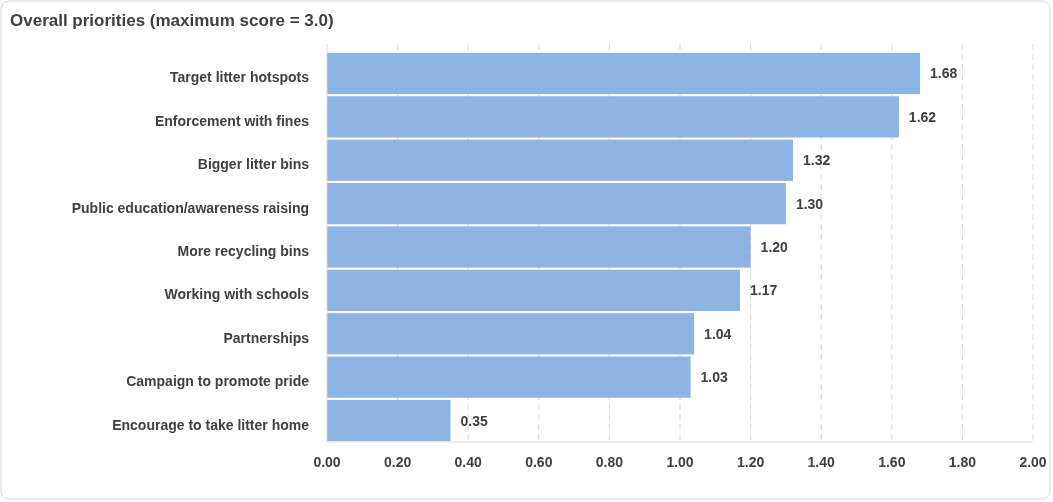 The image size is (1053, 502). What do you see at coordinates (237, 294) in the screenshot?
I see `y-tick-label: Working with schools` at bounding box center [237, 294].